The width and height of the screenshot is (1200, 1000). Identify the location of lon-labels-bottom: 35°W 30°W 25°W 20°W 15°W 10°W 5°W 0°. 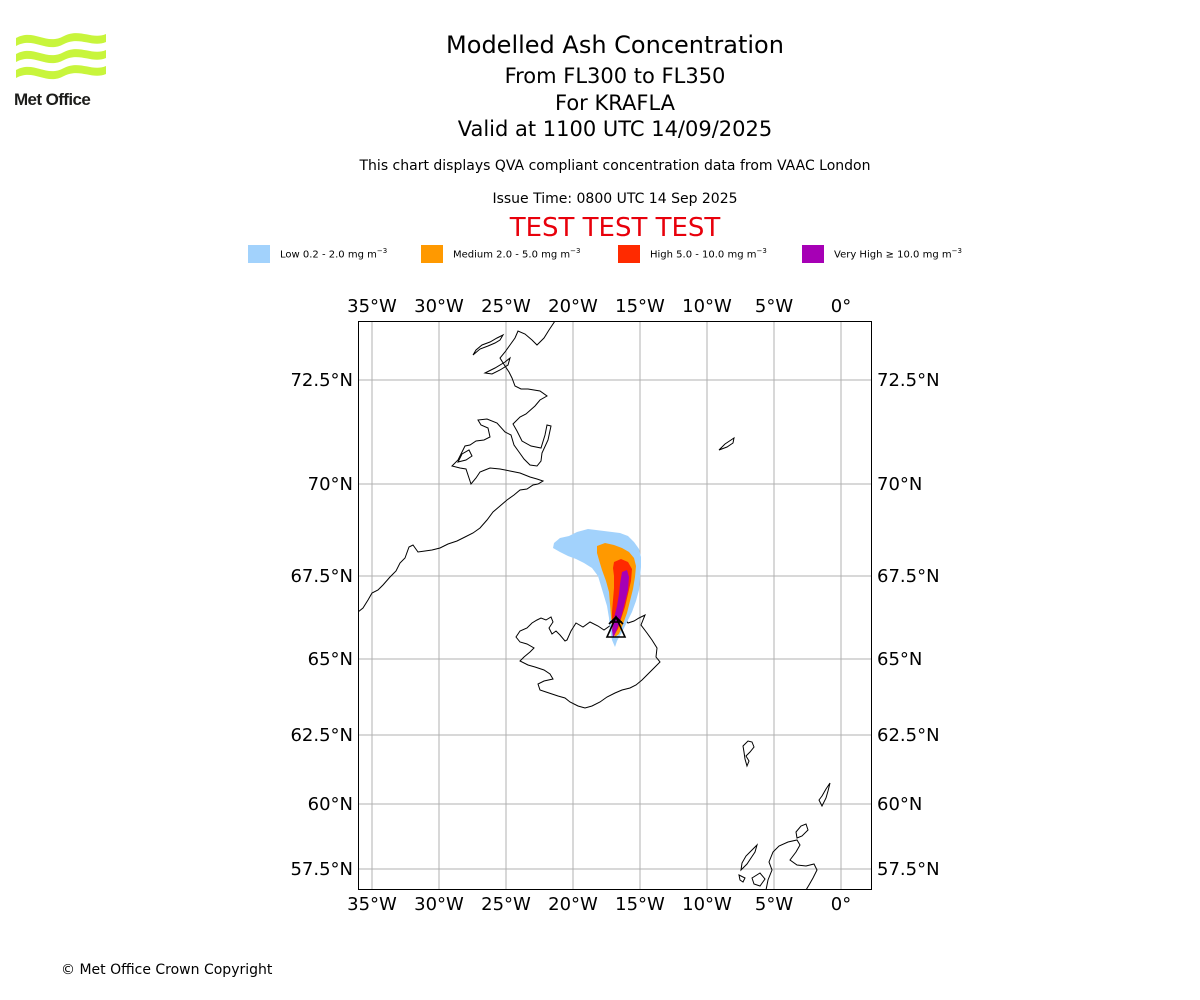
(599, 904).